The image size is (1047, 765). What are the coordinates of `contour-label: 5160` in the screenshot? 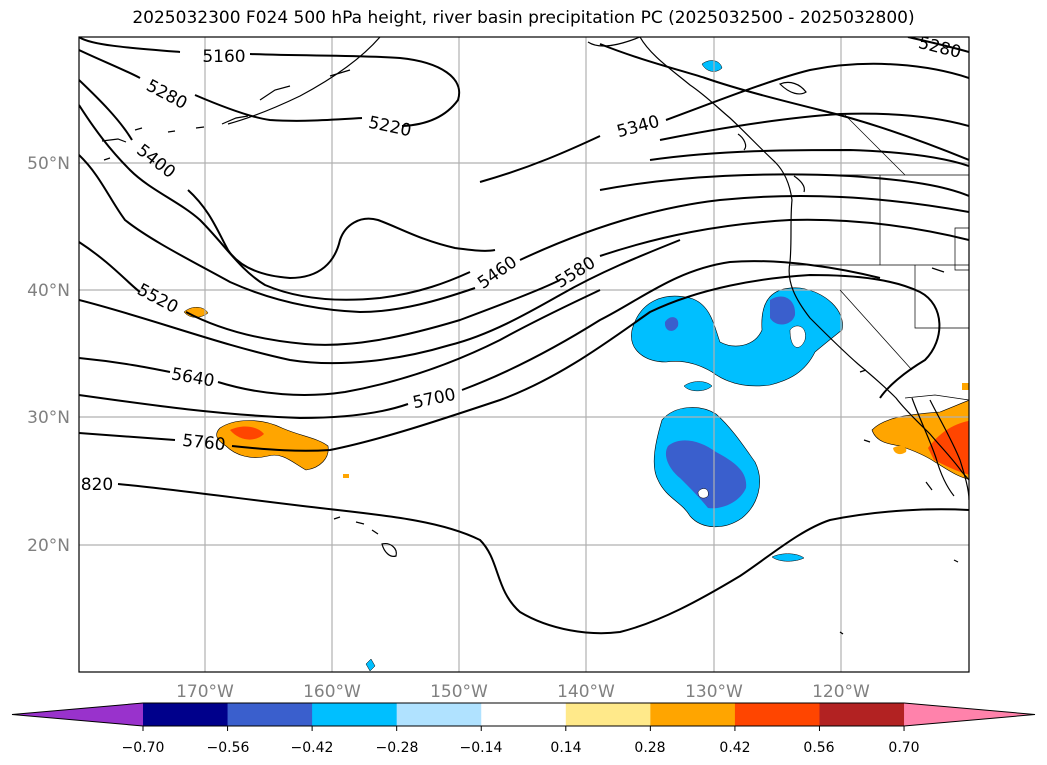 It's located at (223, 57).